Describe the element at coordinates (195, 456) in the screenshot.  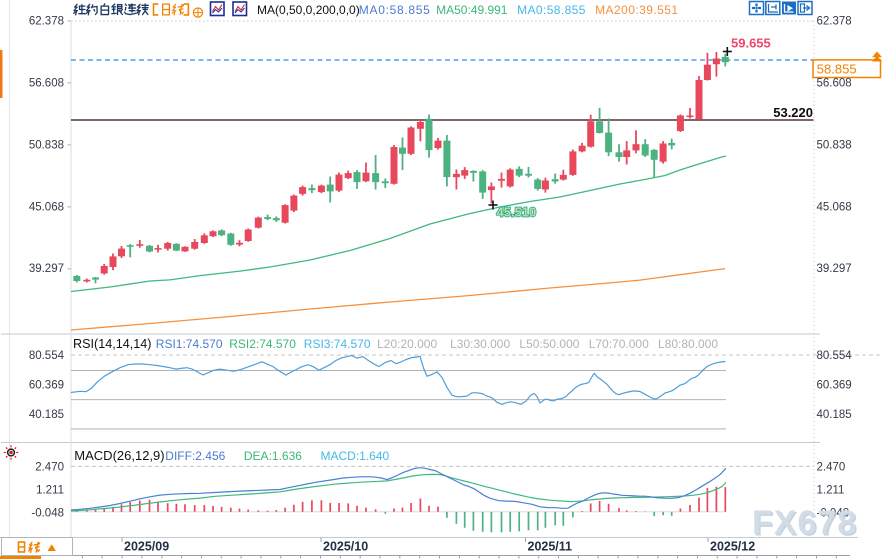
I see `svg-text: DIFF:2.456` at that location.